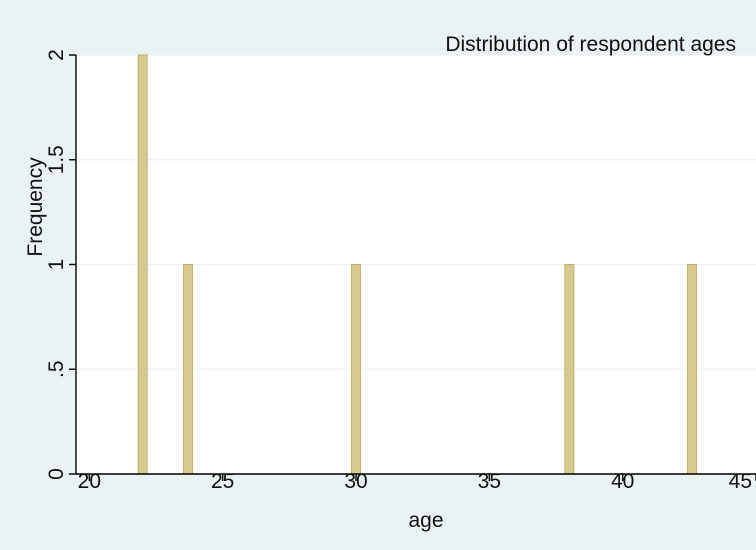 The image size is (756, 550). I want to click on y-axis: 0 .5 1 1.5 2, so click(61, 264).